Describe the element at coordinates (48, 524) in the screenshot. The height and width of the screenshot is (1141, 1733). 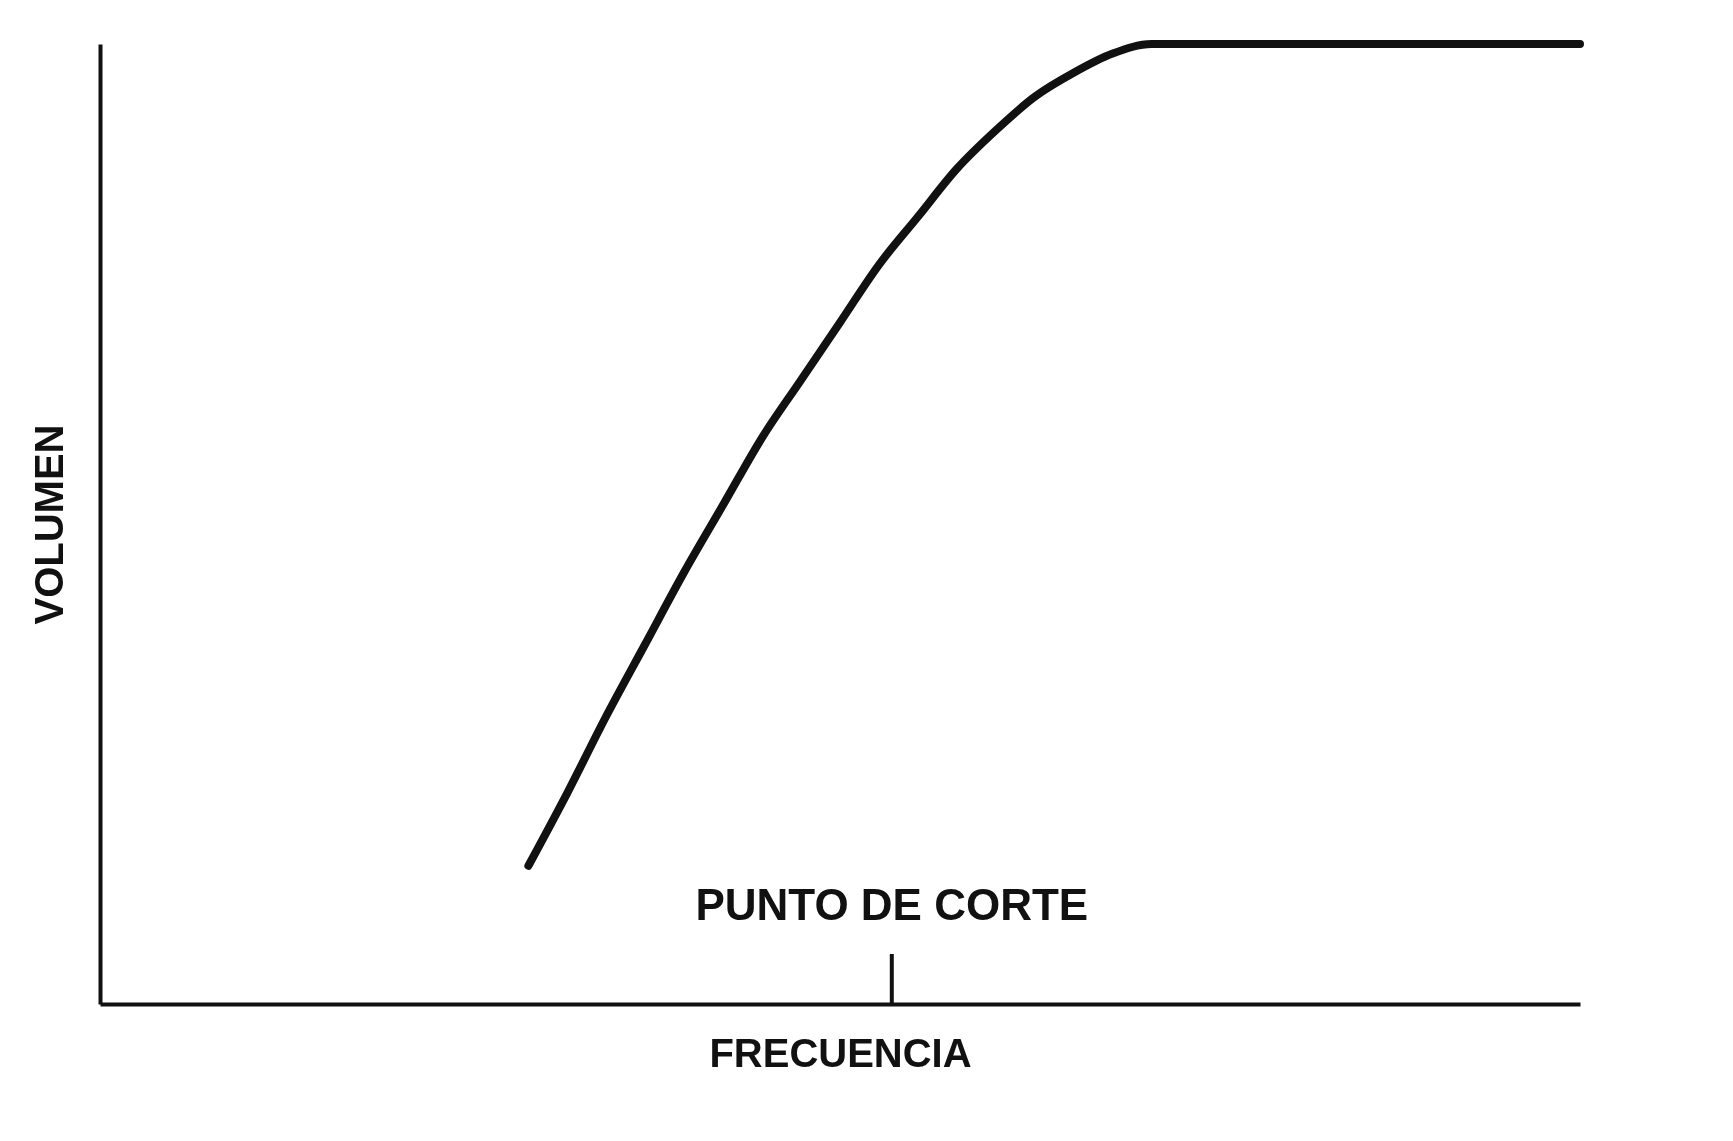
I see `y-axis-title: VOLUMEN` at that location.